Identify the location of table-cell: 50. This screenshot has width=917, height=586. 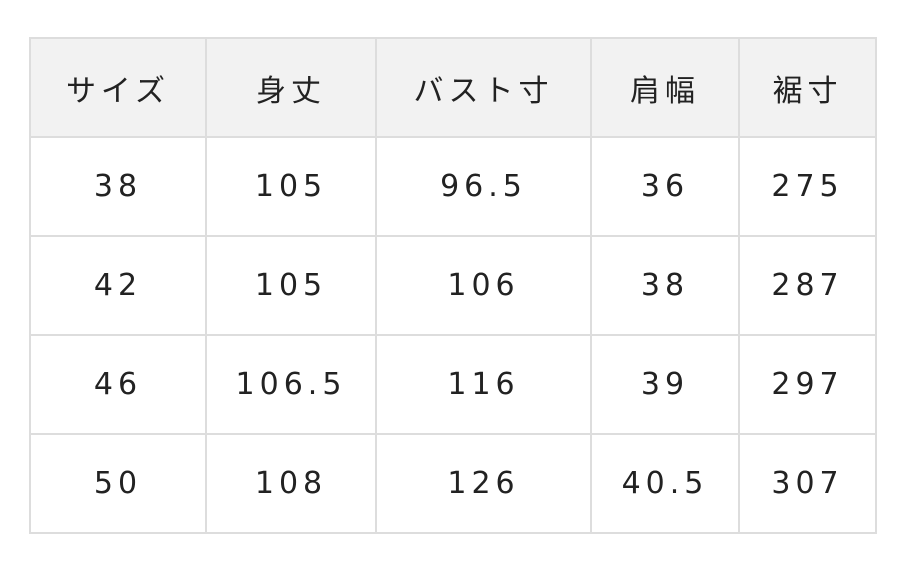
(118, 483).